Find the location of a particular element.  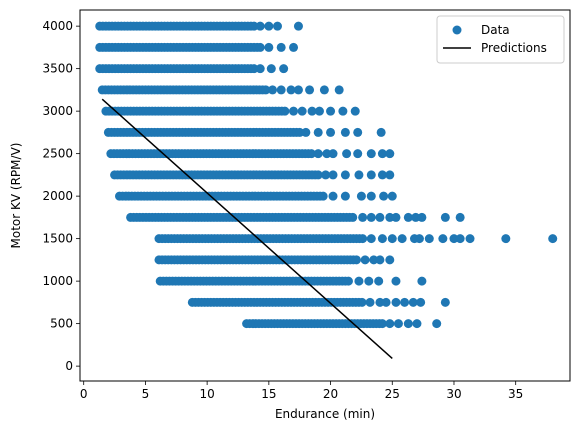

legend-data-label: Data is located at coordinates (495, 30).